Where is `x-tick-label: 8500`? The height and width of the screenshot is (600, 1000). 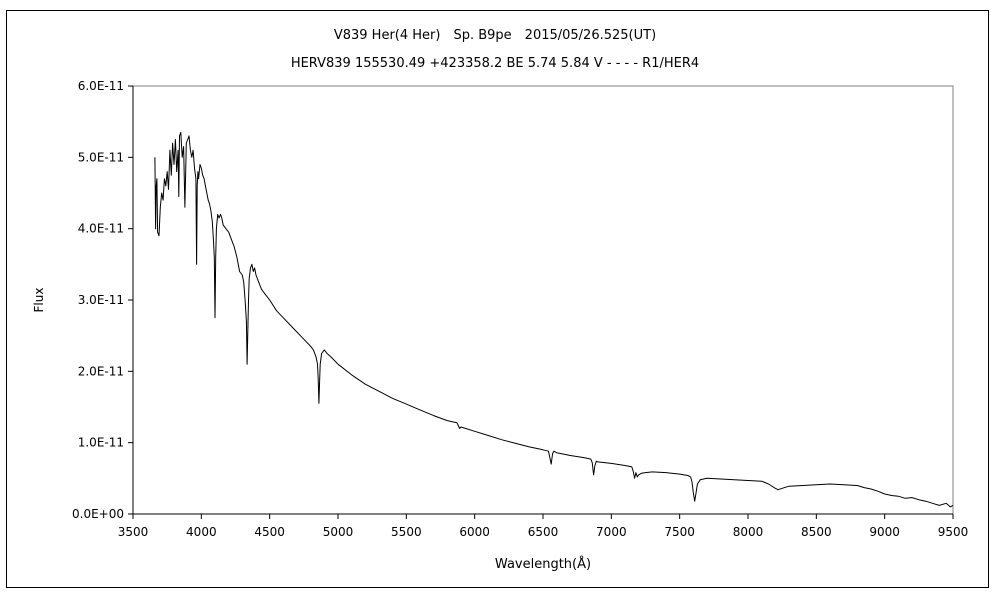
x-tick-label: 8500 is located at coordinates (816, 532).